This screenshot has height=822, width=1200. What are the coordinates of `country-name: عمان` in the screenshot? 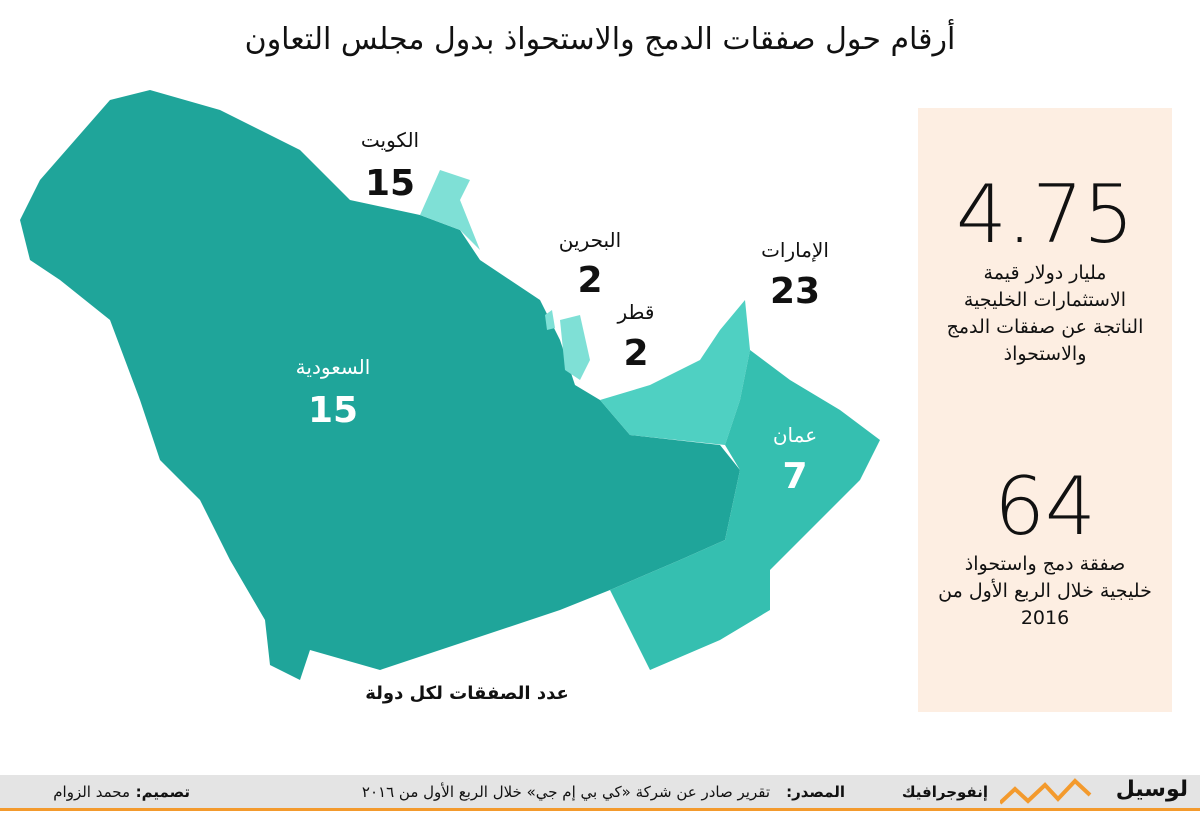 It's located at (795, 435).